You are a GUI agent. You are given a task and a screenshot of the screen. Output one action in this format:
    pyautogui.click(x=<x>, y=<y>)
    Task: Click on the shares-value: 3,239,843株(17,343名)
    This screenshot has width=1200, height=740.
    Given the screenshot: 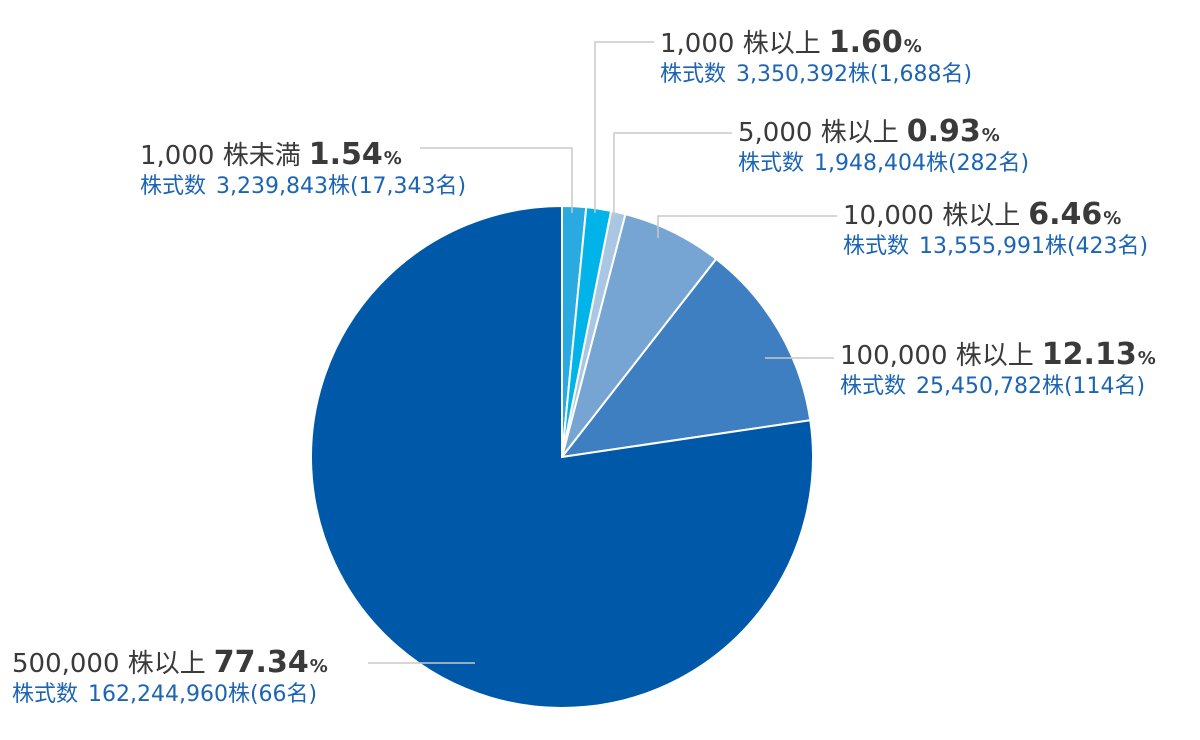 What is the action you would take?
    pyautogui.click(x=341, y=186)
    